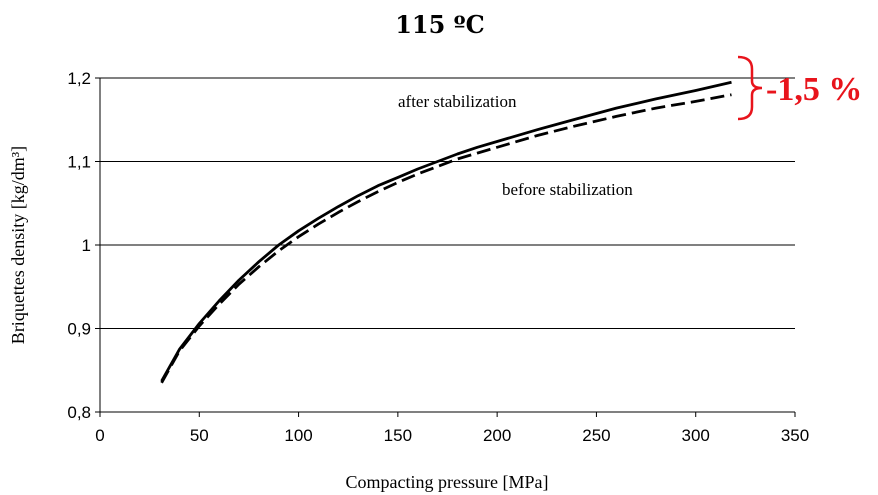  Describe the element at coordinates (440, 24) in the screenshot. I see `chart-title: 115 ºC` at that location.